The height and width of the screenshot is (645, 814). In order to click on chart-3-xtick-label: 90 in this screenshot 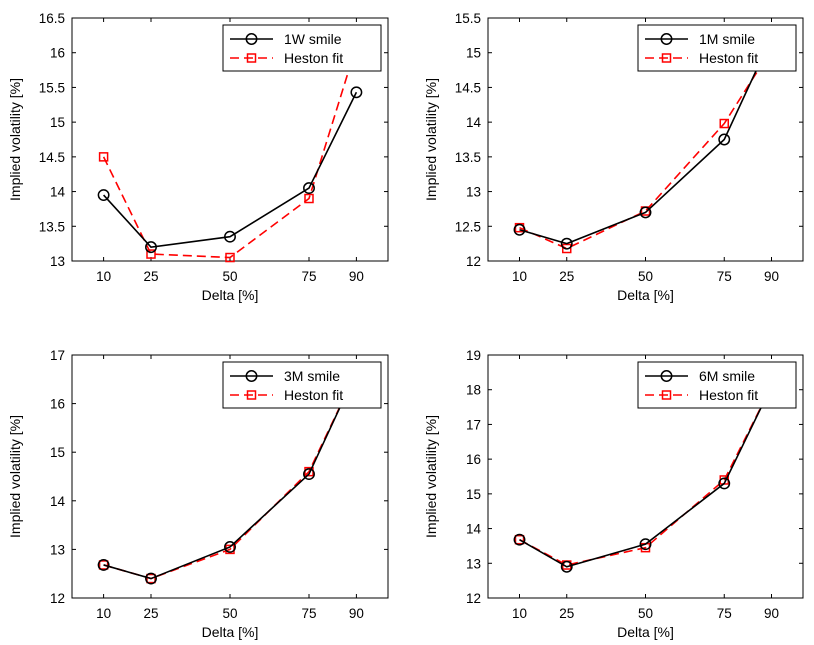, I will do `click(356, 613)`.